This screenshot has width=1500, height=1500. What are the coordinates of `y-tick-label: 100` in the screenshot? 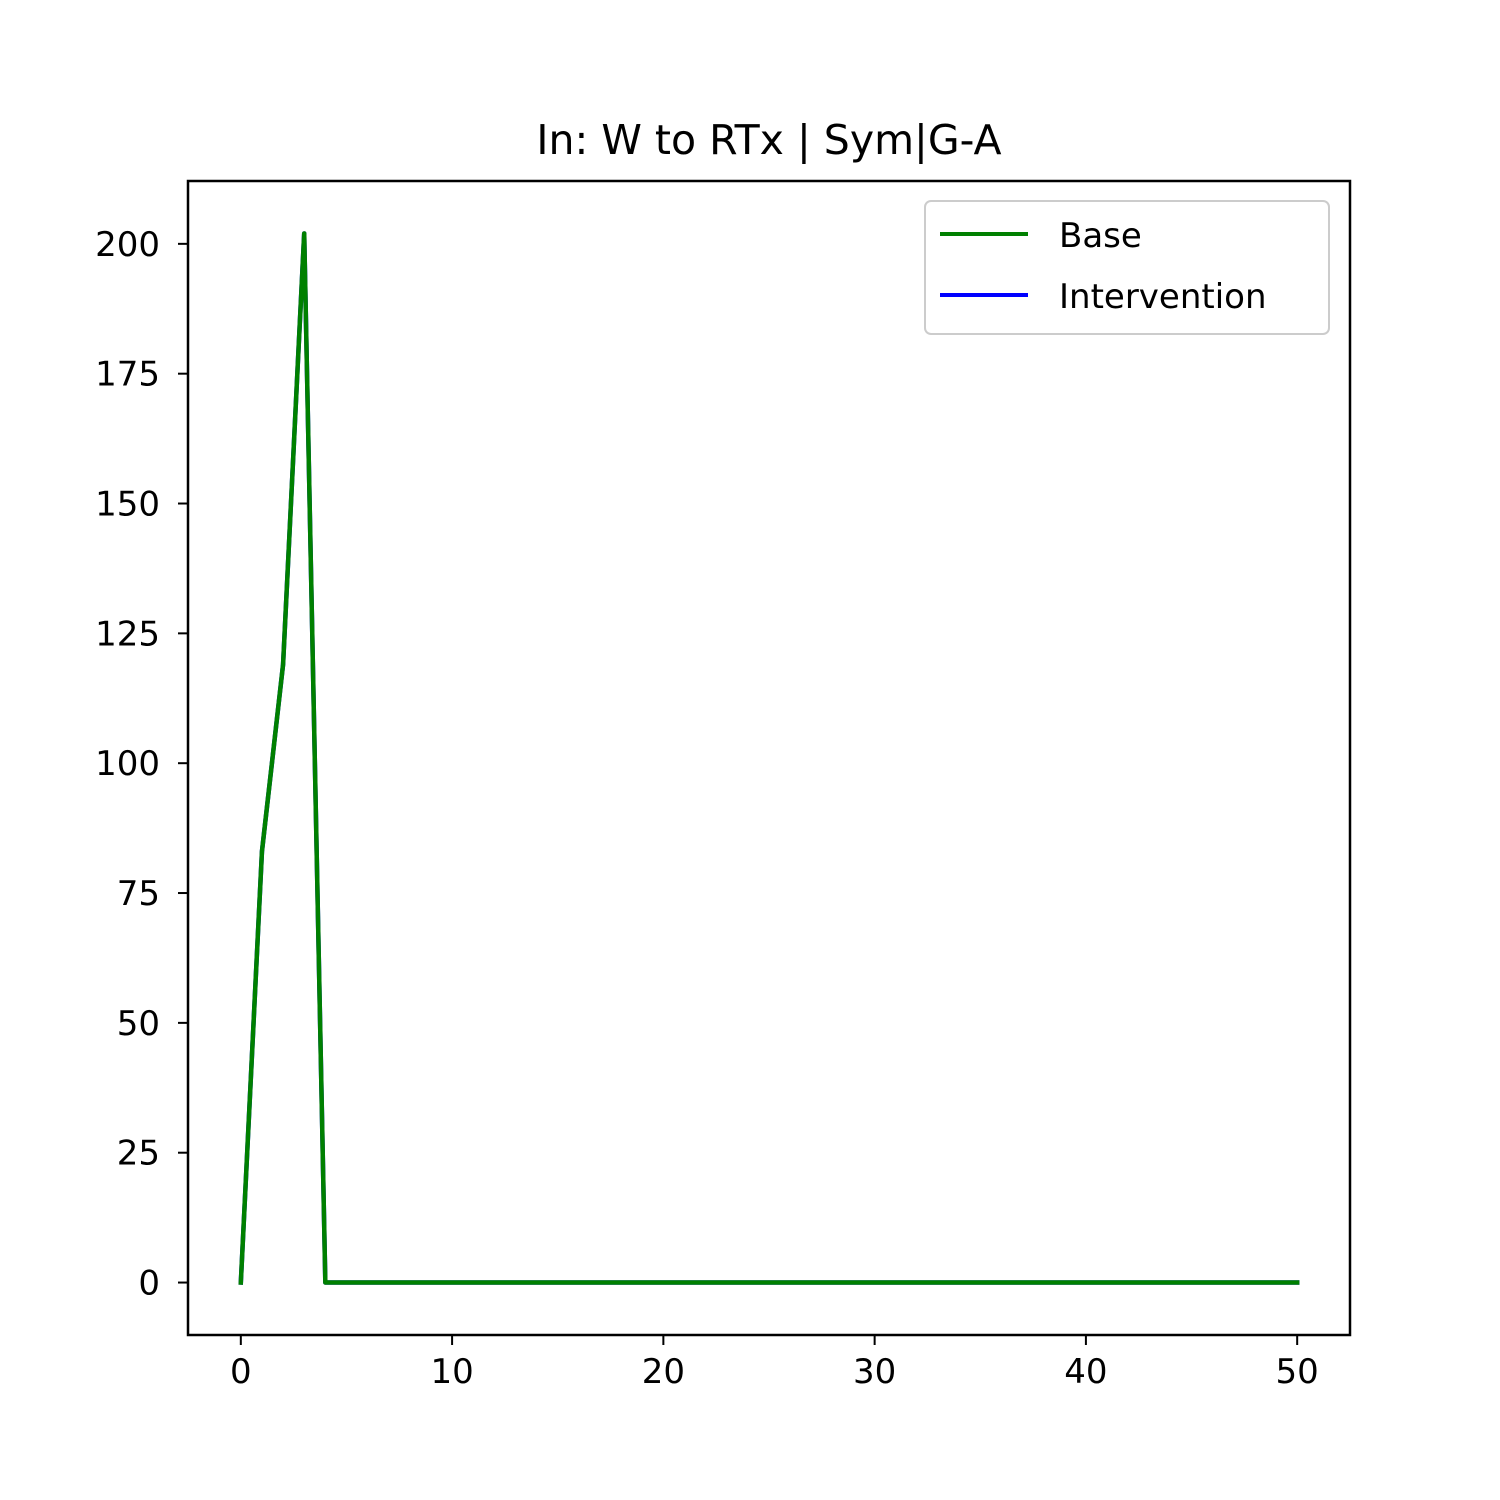 It's located at (127, 764).